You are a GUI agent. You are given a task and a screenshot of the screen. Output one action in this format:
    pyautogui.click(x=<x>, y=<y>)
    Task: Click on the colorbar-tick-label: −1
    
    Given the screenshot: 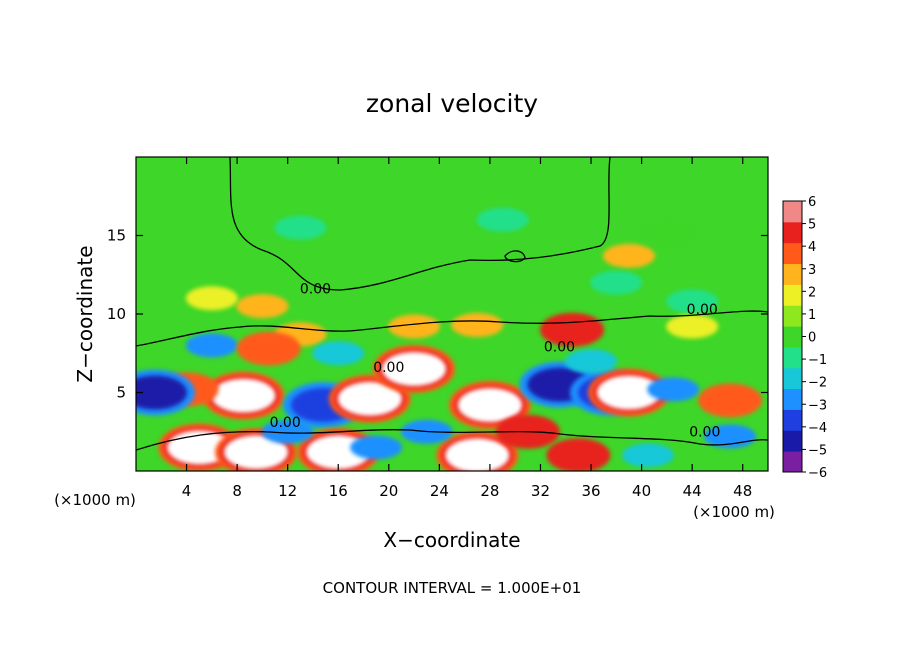 What is the action you would take?
    pyautogui.click(x=817, y=360)
    